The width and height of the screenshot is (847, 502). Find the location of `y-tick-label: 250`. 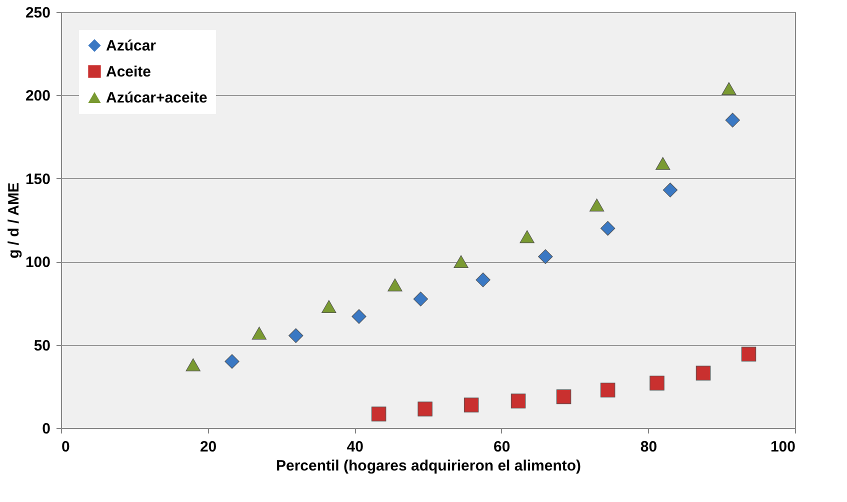

y-tick-label: 250 is located at coordinates (37, 13).